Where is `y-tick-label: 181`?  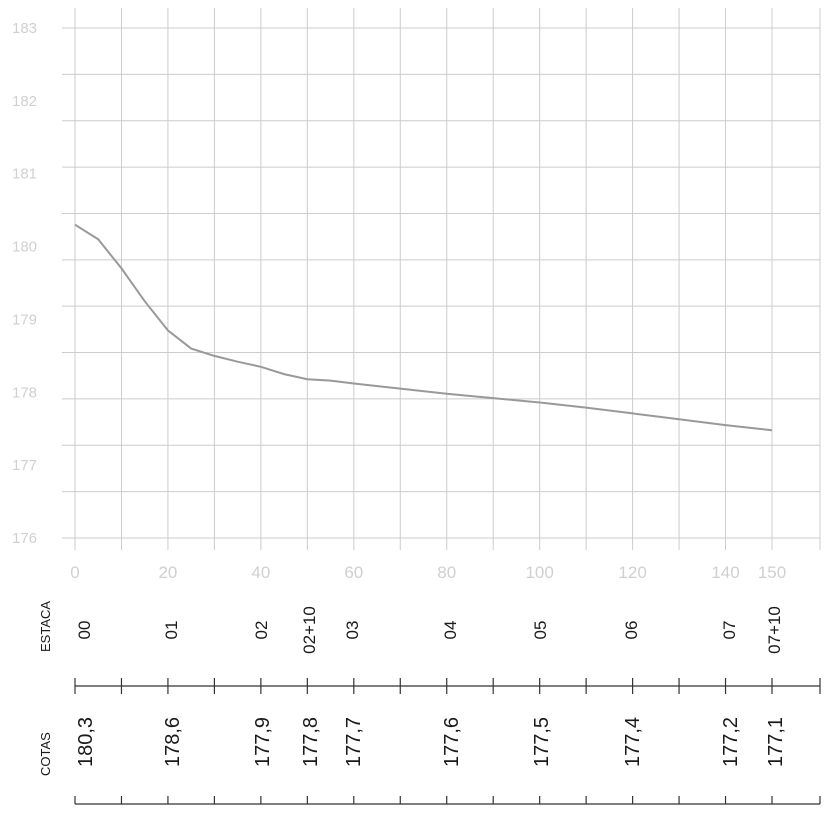
y-tick-label: 181 is located at coordinates (24, 174).